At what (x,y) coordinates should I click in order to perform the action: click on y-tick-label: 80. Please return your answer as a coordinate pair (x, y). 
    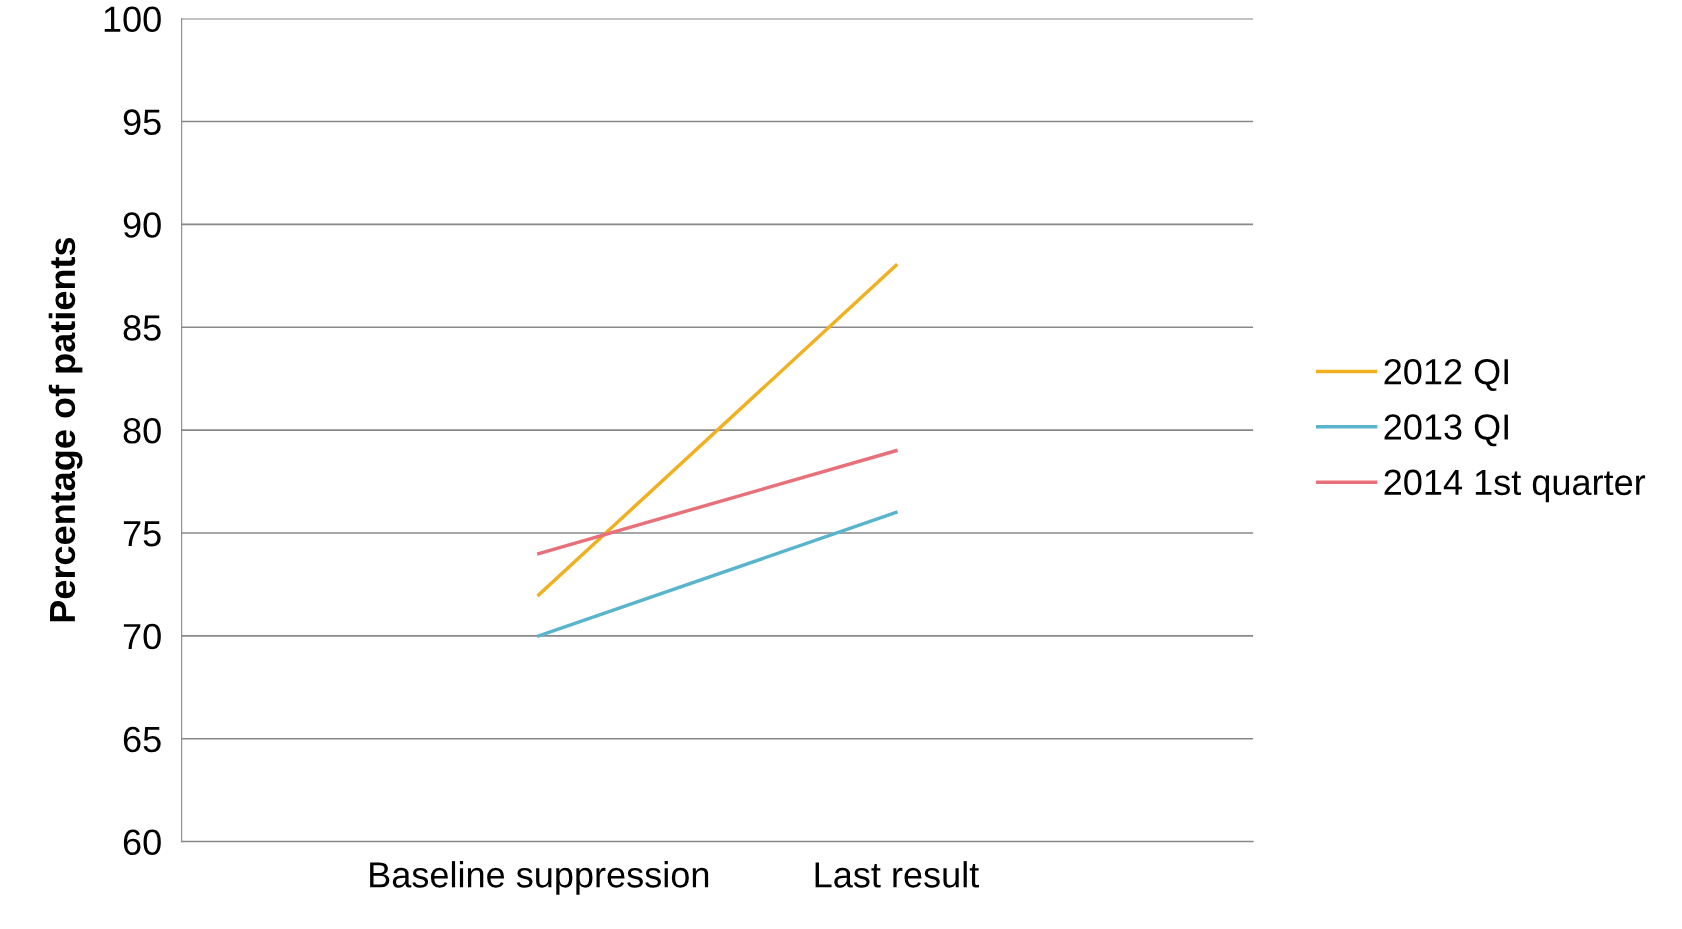
    Looking at the image, I should click on (142, 431).